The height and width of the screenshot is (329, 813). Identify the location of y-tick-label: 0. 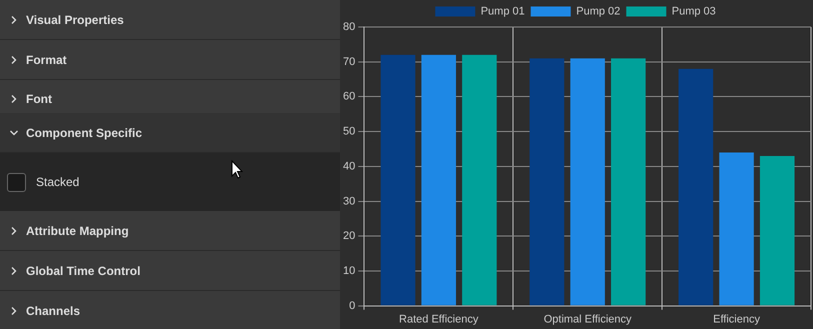
(352, 306).